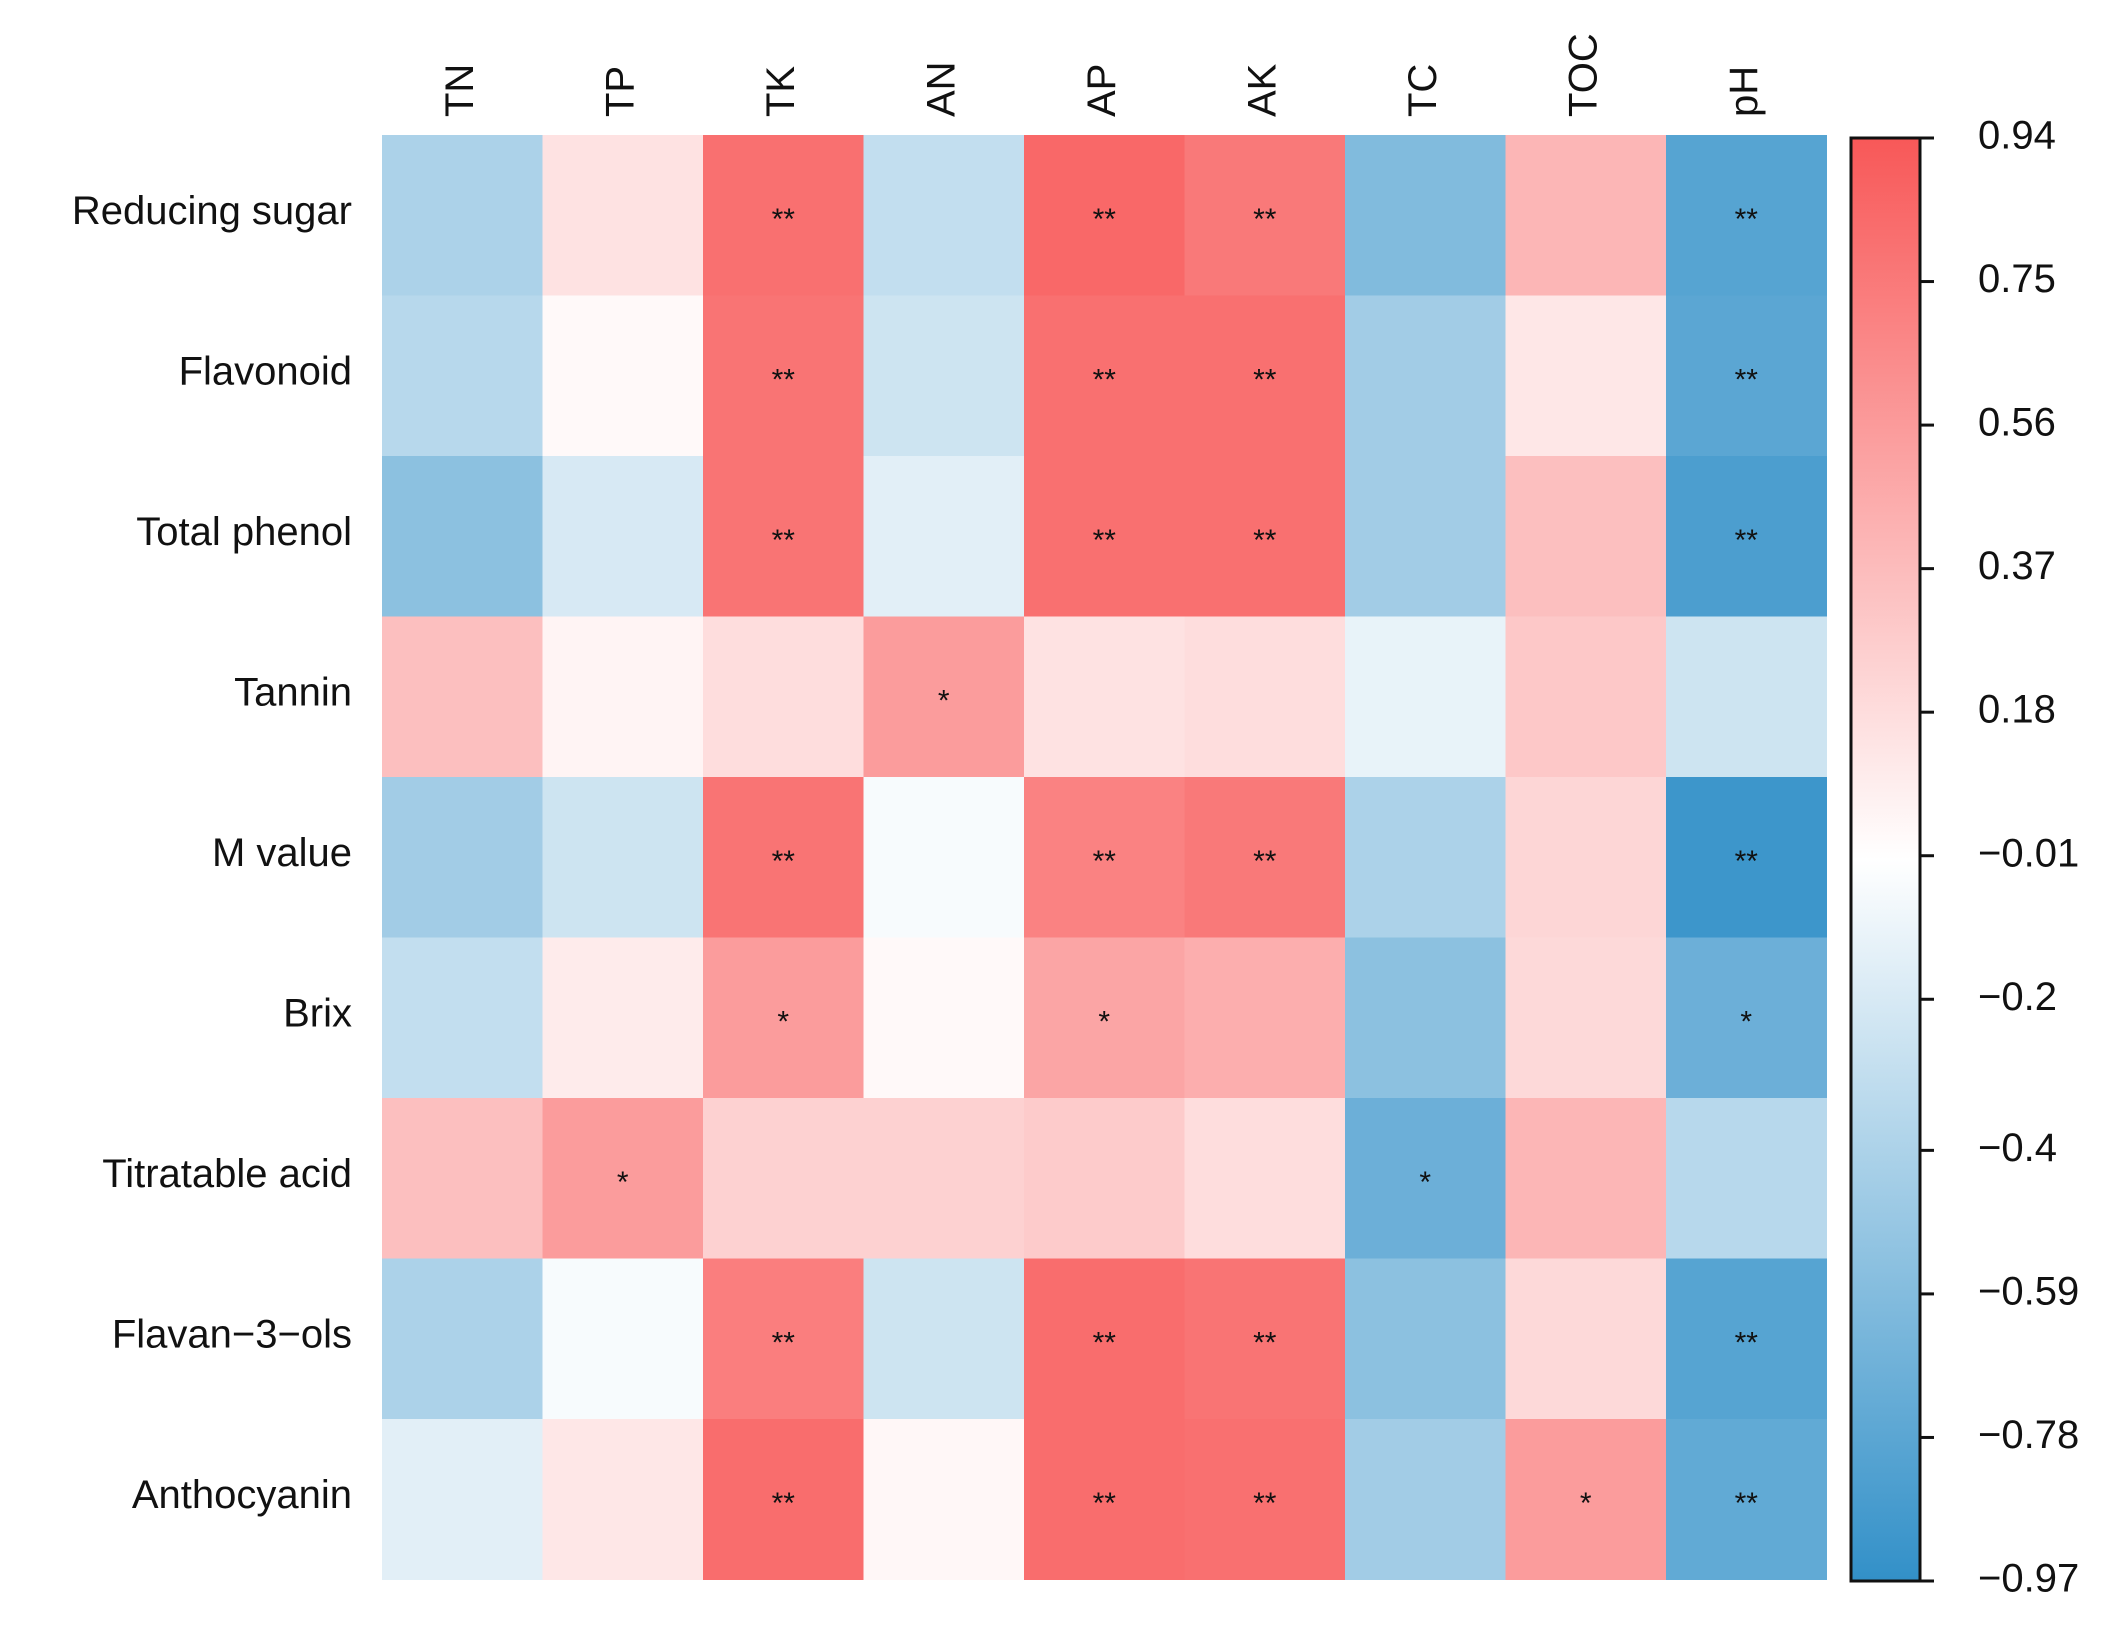  Describe the element at coordinates (620, 91) in the screenshot. I see `column-label: TP` at that location.